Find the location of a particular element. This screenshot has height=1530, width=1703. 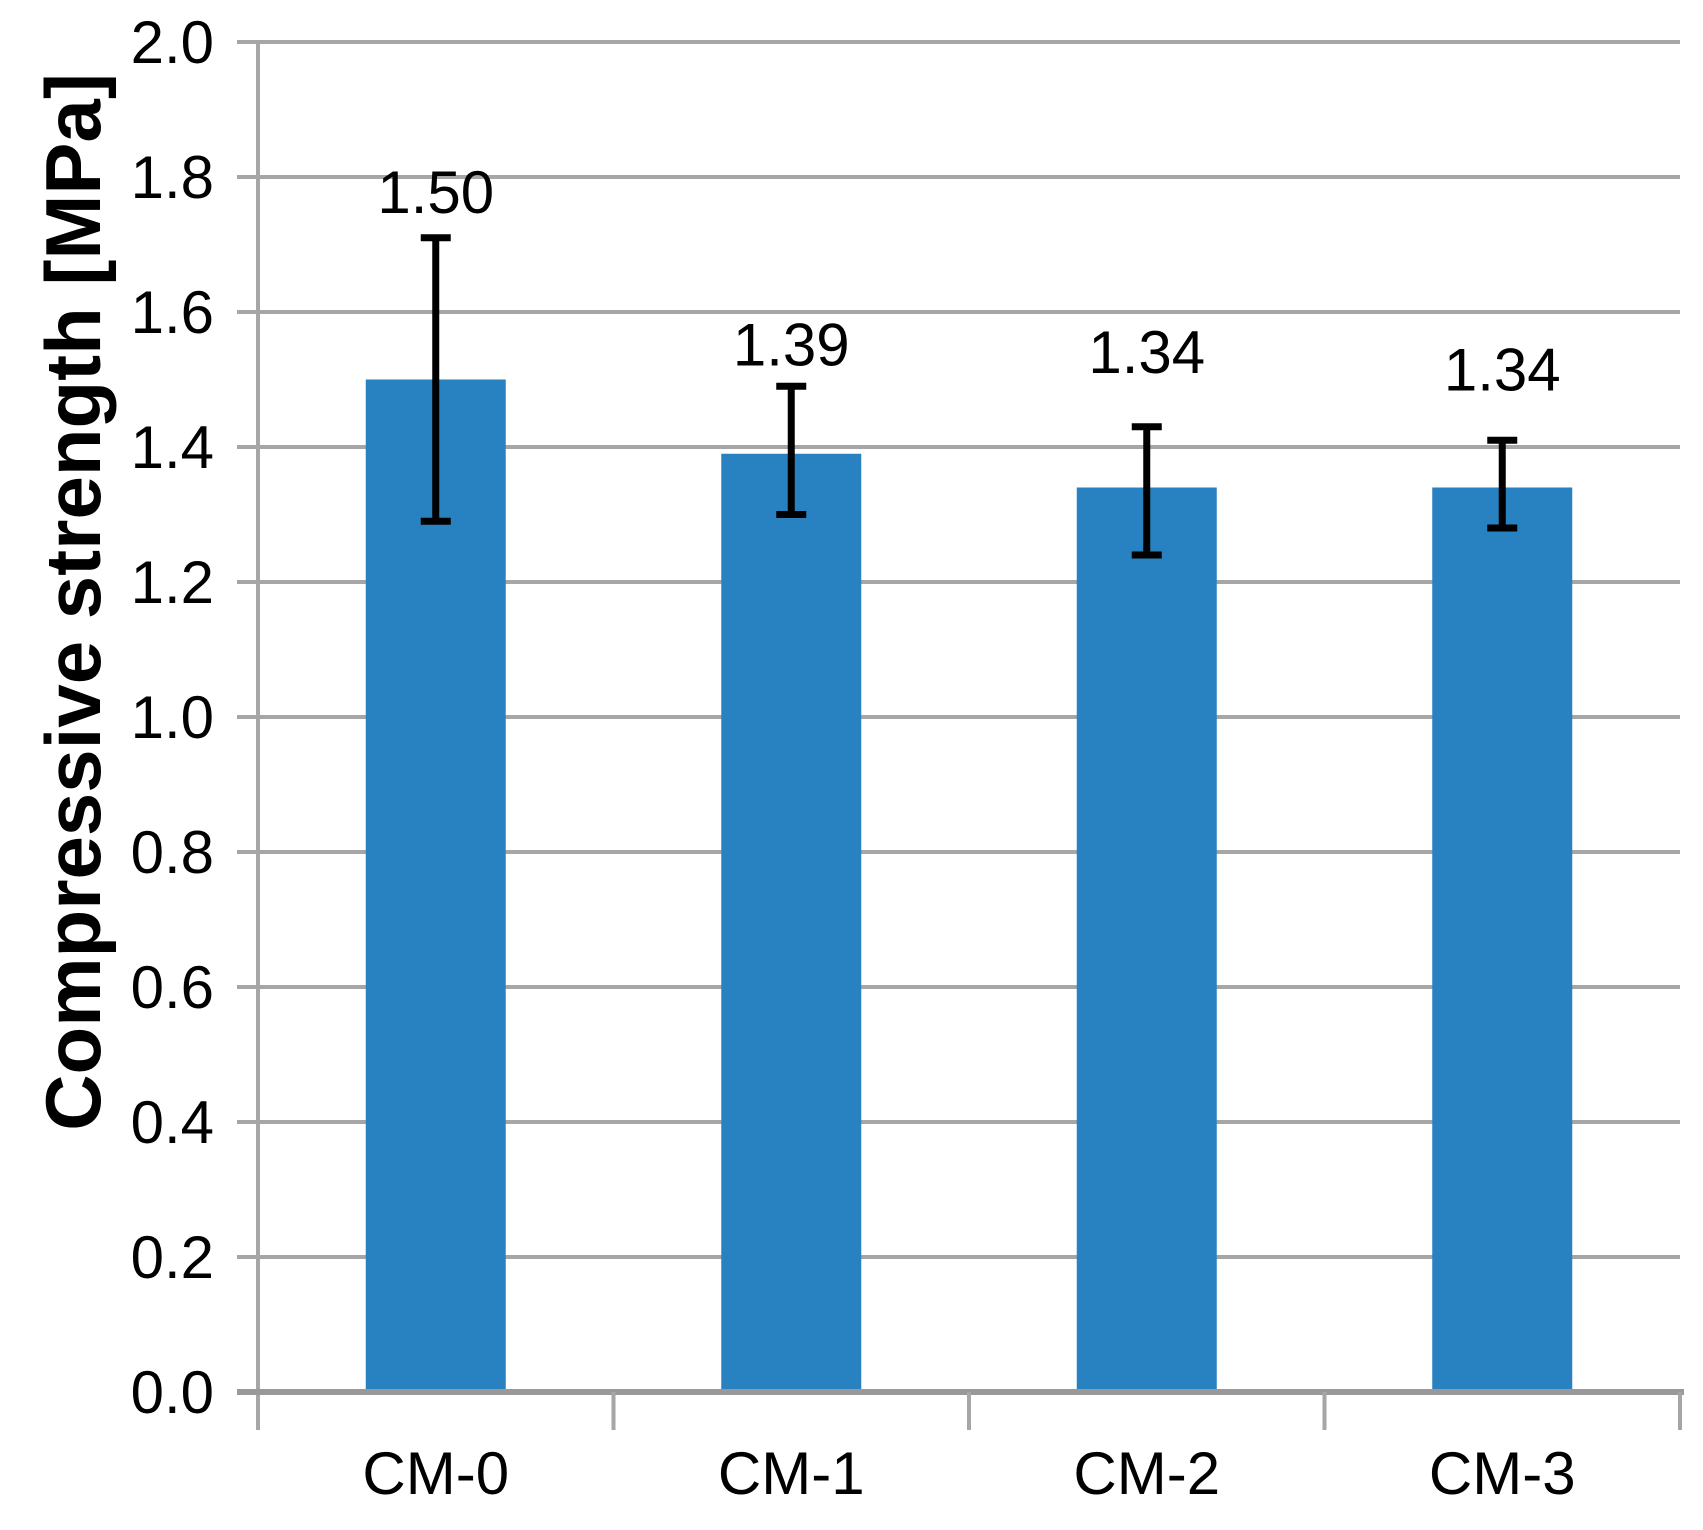

y-axis-title: Compressive strength [MPa] is located at coordinates (73, 602).